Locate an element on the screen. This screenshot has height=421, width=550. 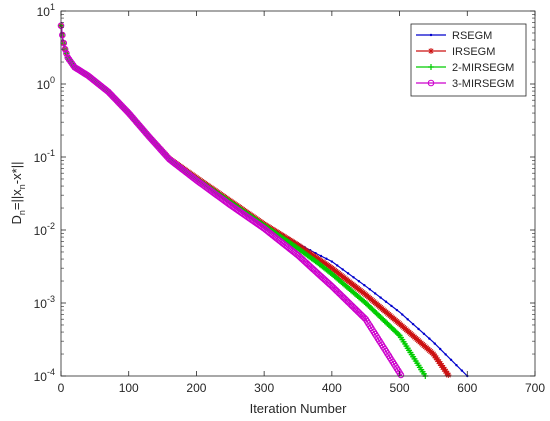
y-axis-label: Dn=||xn-x*|| is located at coordinates (18, 193).